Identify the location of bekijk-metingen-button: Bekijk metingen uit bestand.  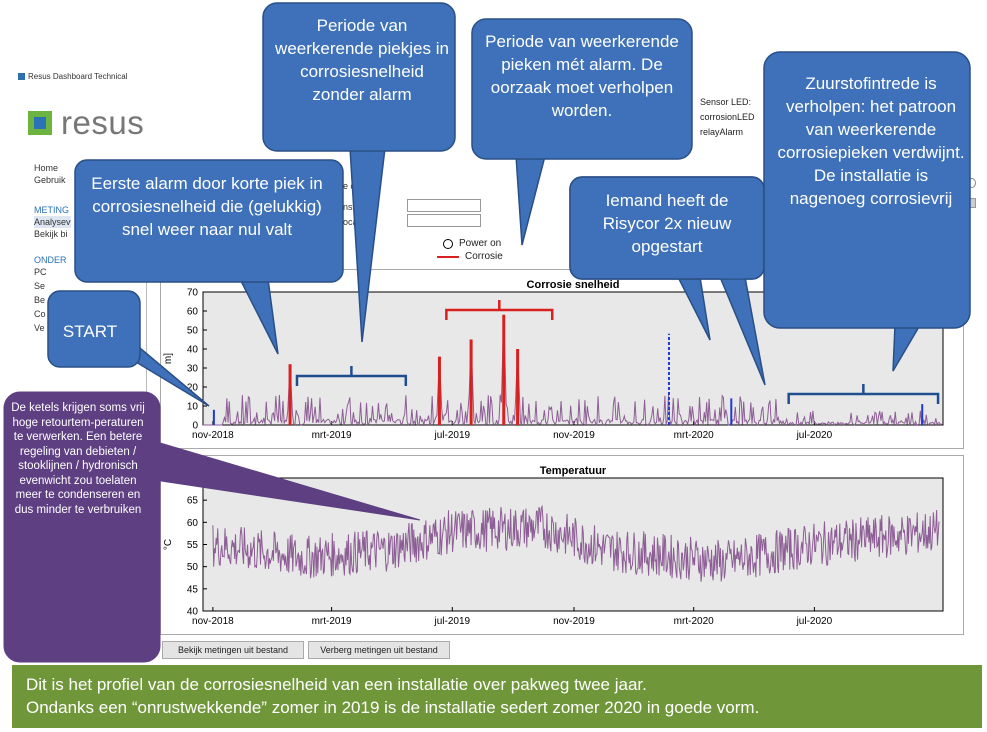
(233, 650).